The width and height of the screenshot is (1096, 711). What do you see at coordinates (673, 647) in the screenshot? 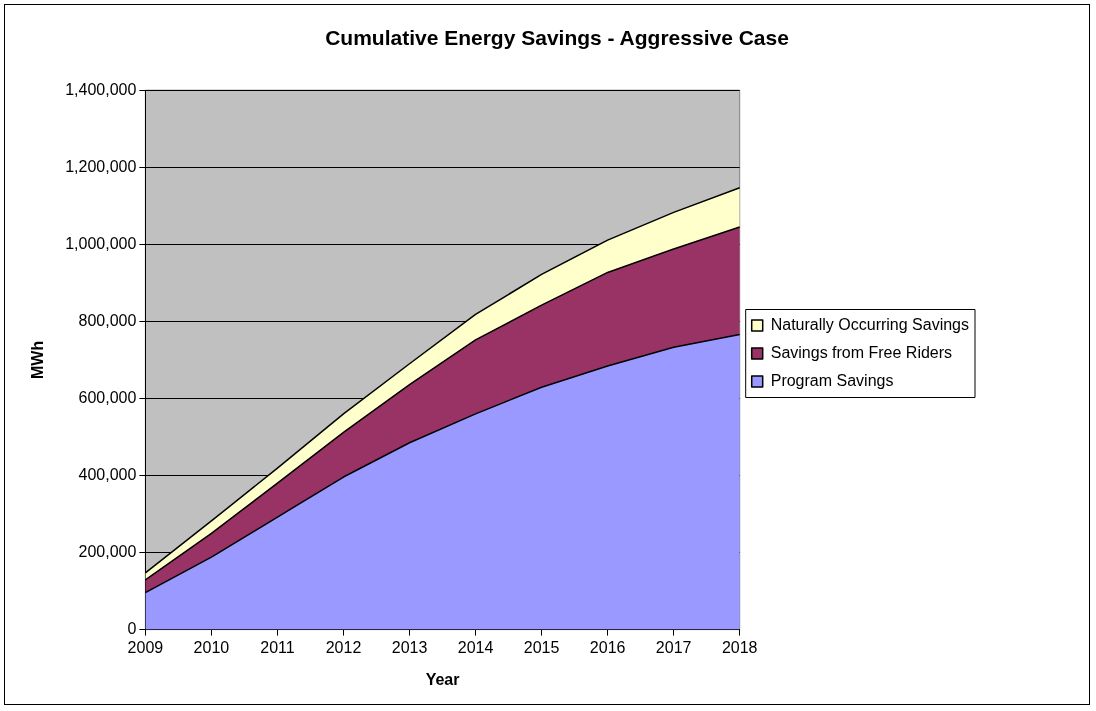
I see `x-tick-label: 2017` at bounding box center [673, 647].